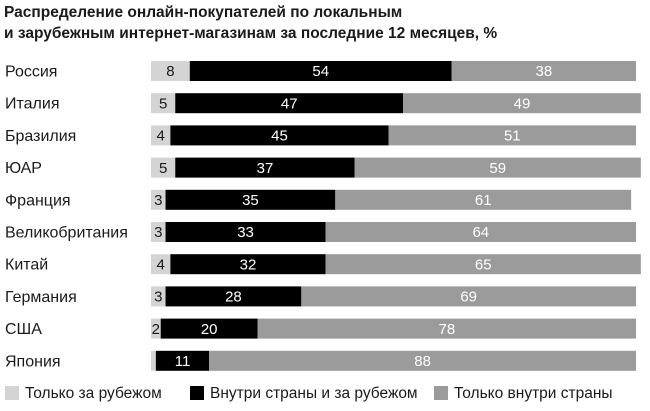 This screenshot has width=650, height=411. I want to click on value-label-domestic-only: 78, so click(447, 329).